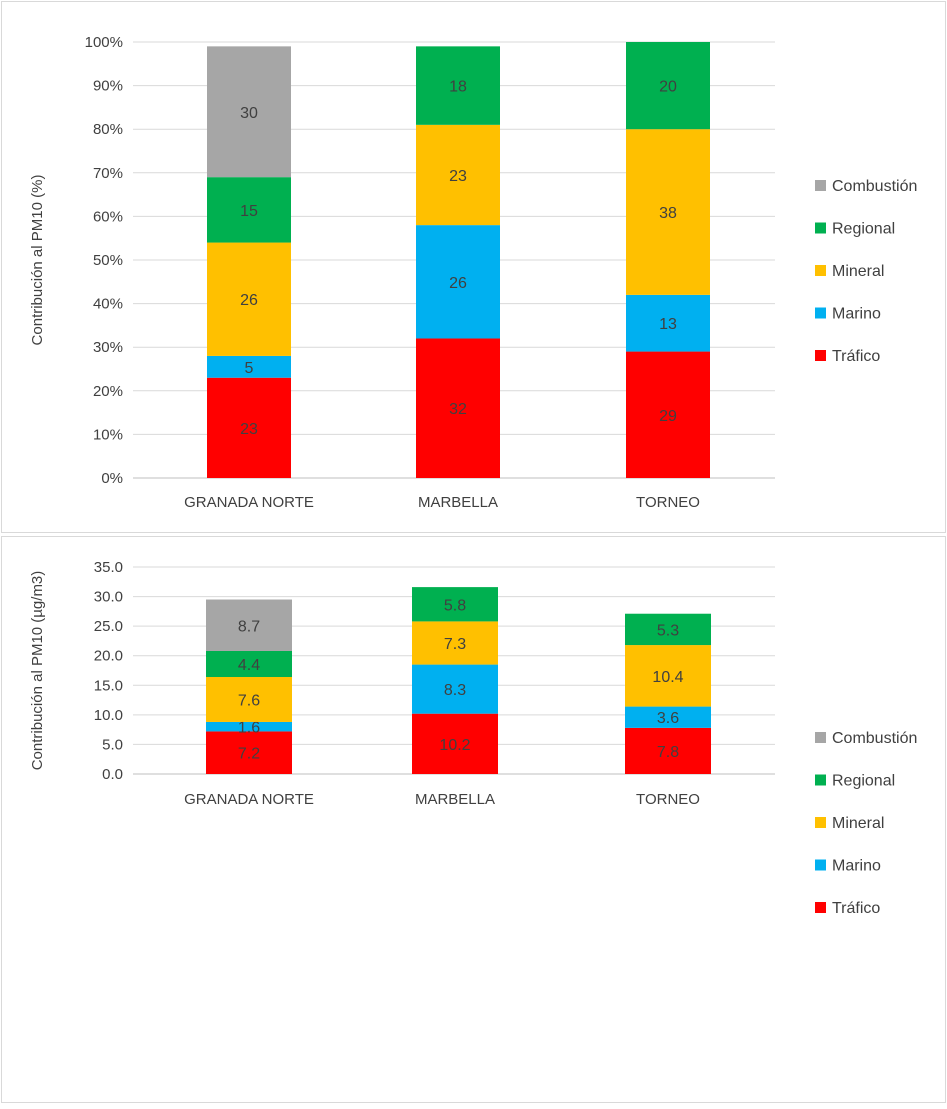  What do you see at coordinates (112, 478) in the screenshot?
I see `y-tick-label: 0%` at bounding box center [112, 478].